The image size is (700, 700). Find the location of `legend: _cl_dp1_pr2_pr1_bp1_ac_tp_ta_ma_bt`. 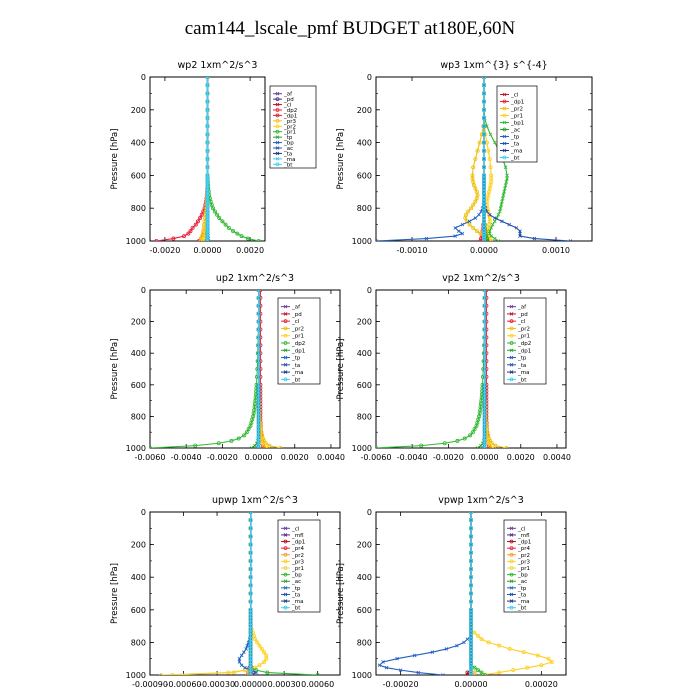

legend: _cl_dp1_pr2_pr1_bp1_ac_tp_ta_ma_bt is located at coordinates (517, 124).